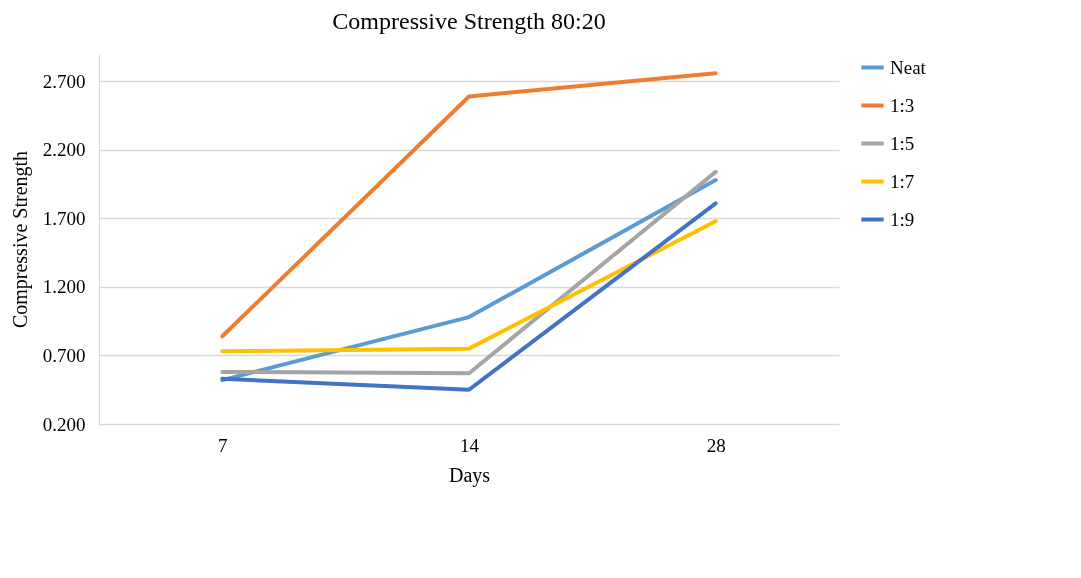 This screenshot has height=578, width=1081. I want to click on legend-label: 1:7, so click(902, 181).